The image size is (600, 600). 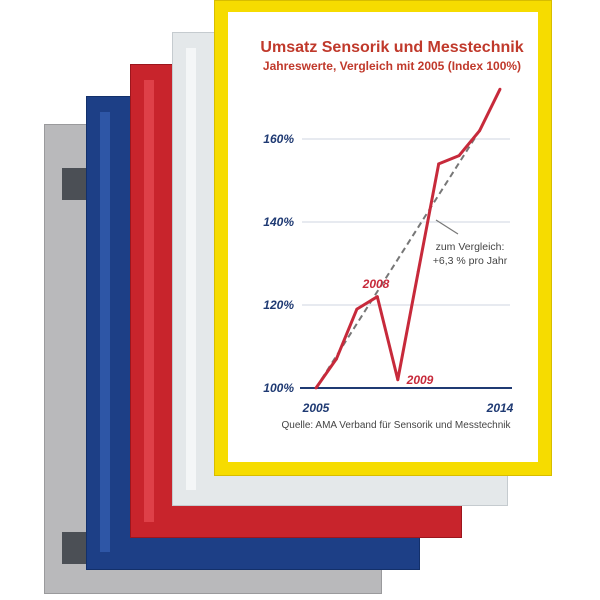 What do you see at coordinates (149, 301) in the screenshot?
I see `frame-red-edge` at bounding box center [149, 301].